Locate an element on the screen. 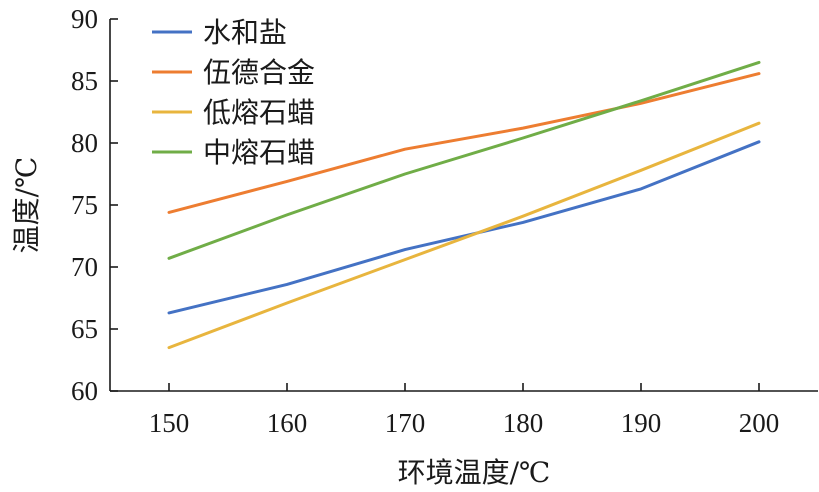  legend-label-1: 水和盐 is located at coordinates (245, 32).